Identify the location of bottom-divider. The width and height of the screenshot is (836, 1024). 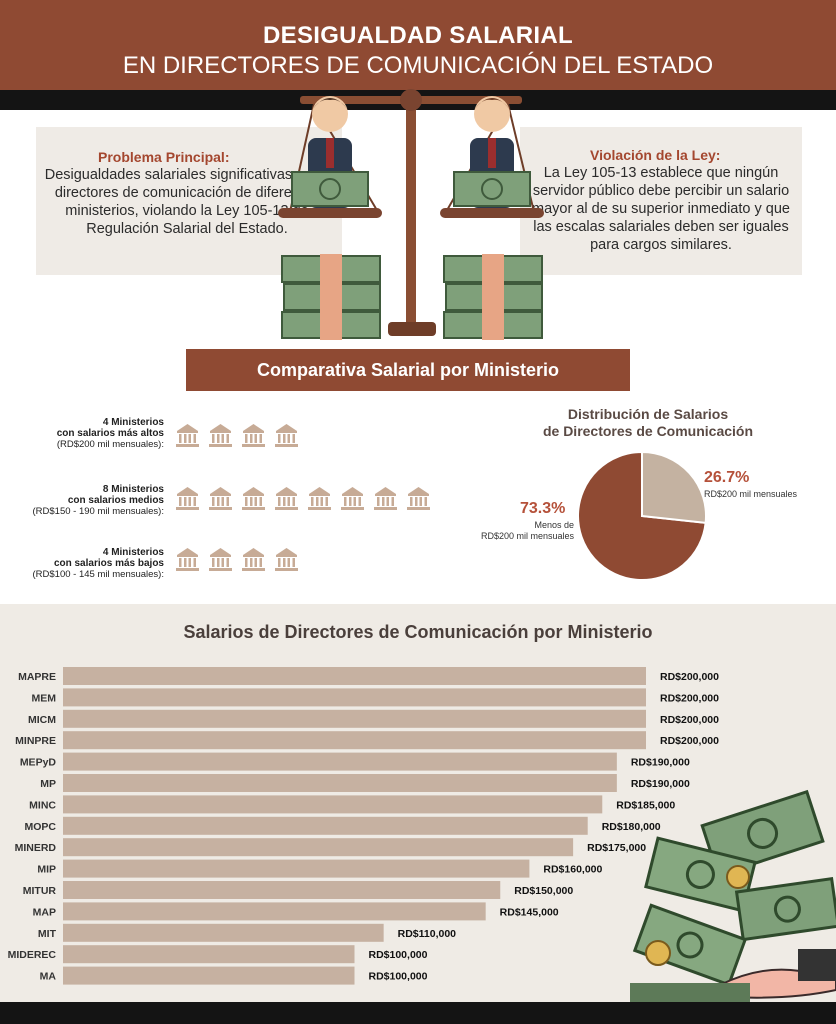
(418, 1013).